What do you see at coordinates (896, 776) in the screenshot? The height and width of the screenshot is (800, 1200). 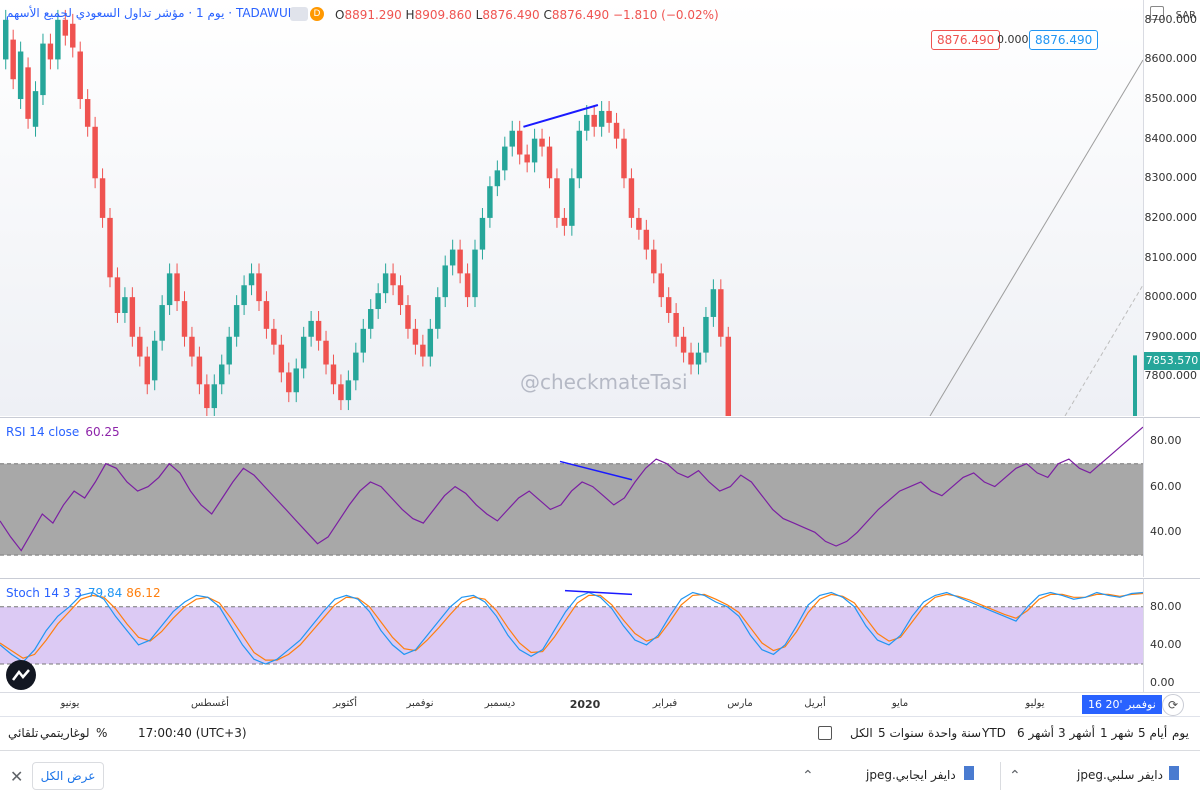 I see `download-item-positive: ⌃ دايفر ايجابي.jpeg` at bounding box center [896, 776].